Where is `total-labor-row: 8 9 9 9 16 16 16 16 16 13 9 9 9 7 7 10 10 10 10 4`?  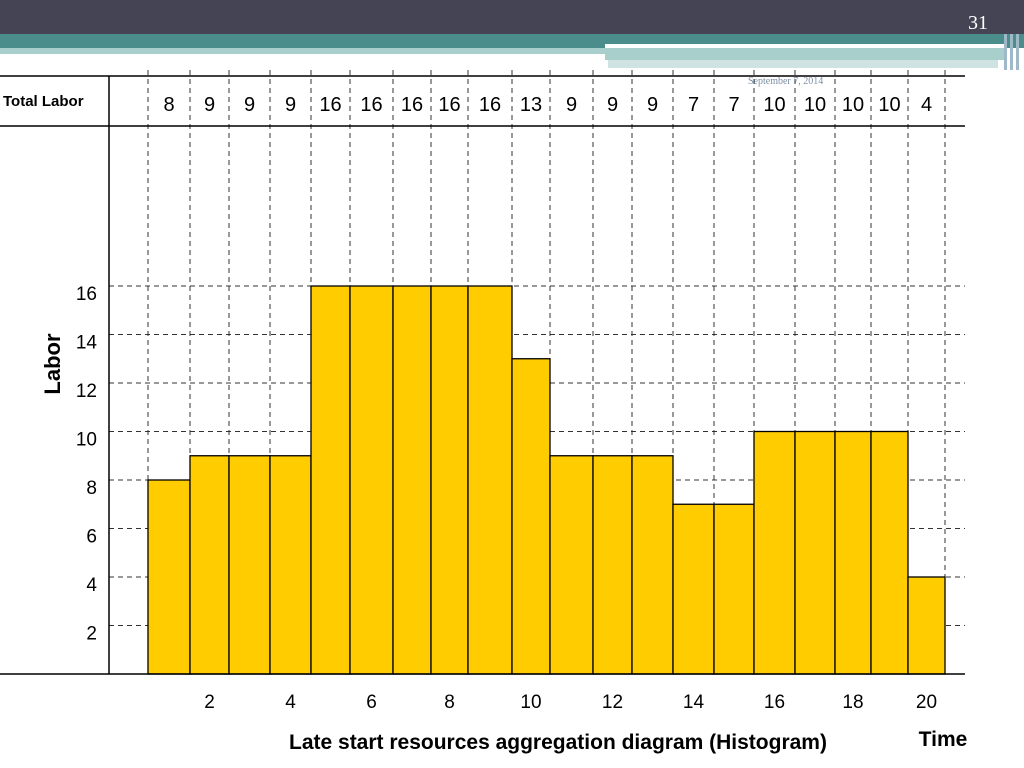 total-labor-row: 8 9 9 9 16 16 16 16 16 13 9 9 9 7 7 10 10 10 10 4 is located at coordinates (547, 105).